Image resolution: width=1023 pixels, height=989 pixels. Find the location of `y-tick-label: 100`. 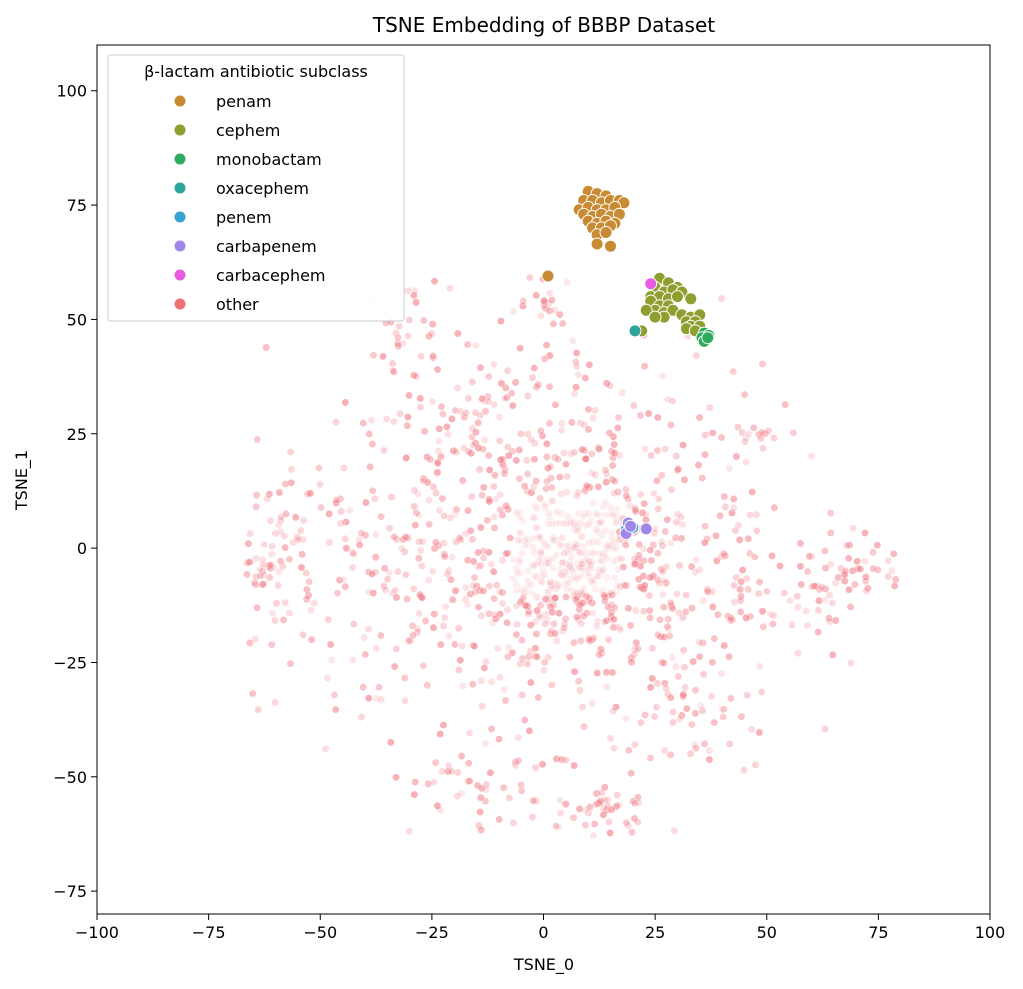

y-tick-label: 100 is located at coordinates (71, 91).